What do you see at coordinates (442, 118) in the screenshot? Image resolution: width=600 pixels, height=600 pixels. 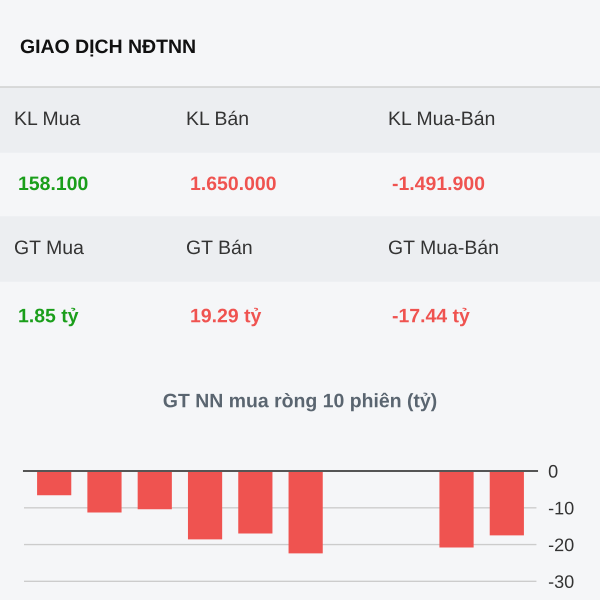 I see `text: KL Mua-Bán` at bounding box center [442, 118].